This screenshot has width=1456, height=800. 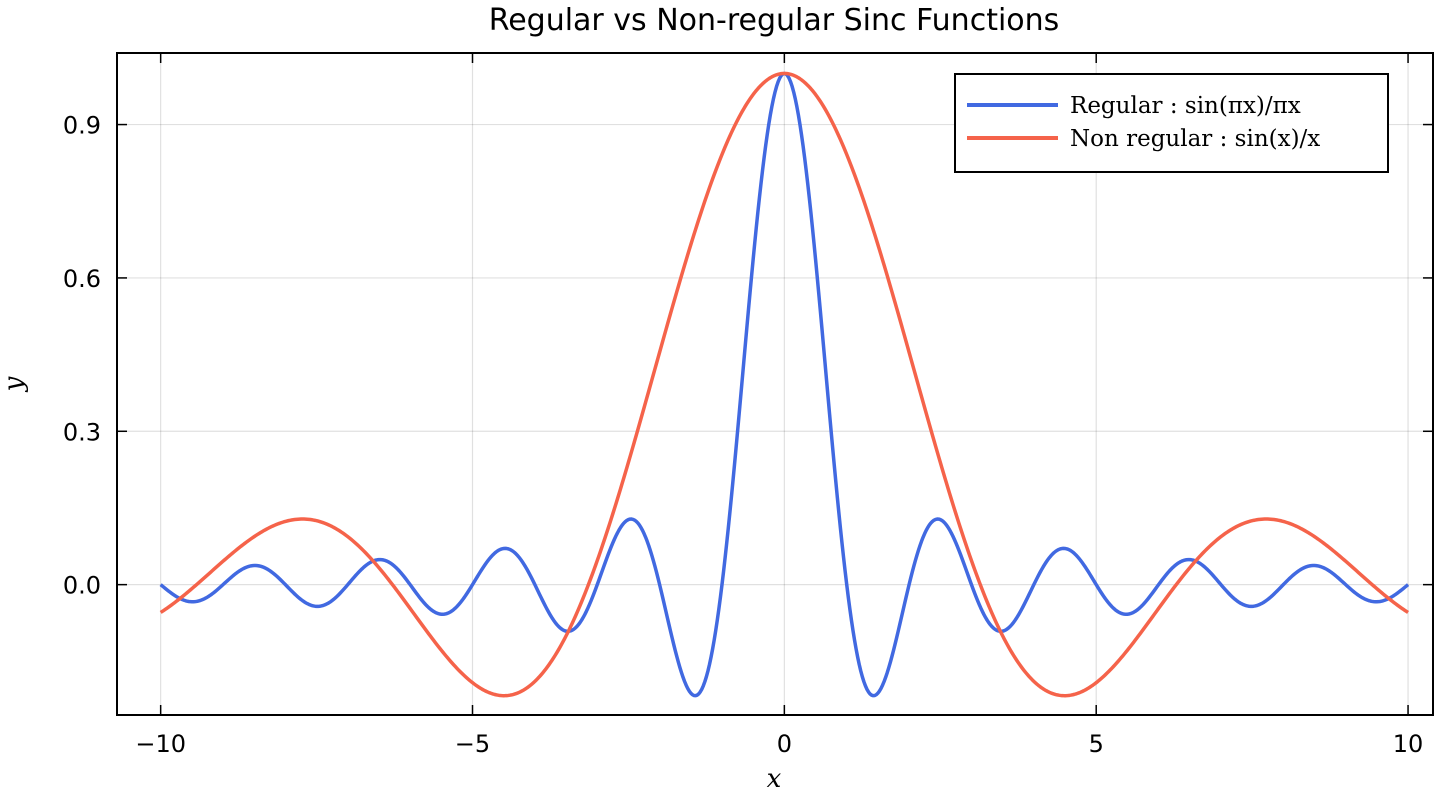 I want to click on legend-label: Regular : sin(πx)/πx, so click(x=1185, y=106).